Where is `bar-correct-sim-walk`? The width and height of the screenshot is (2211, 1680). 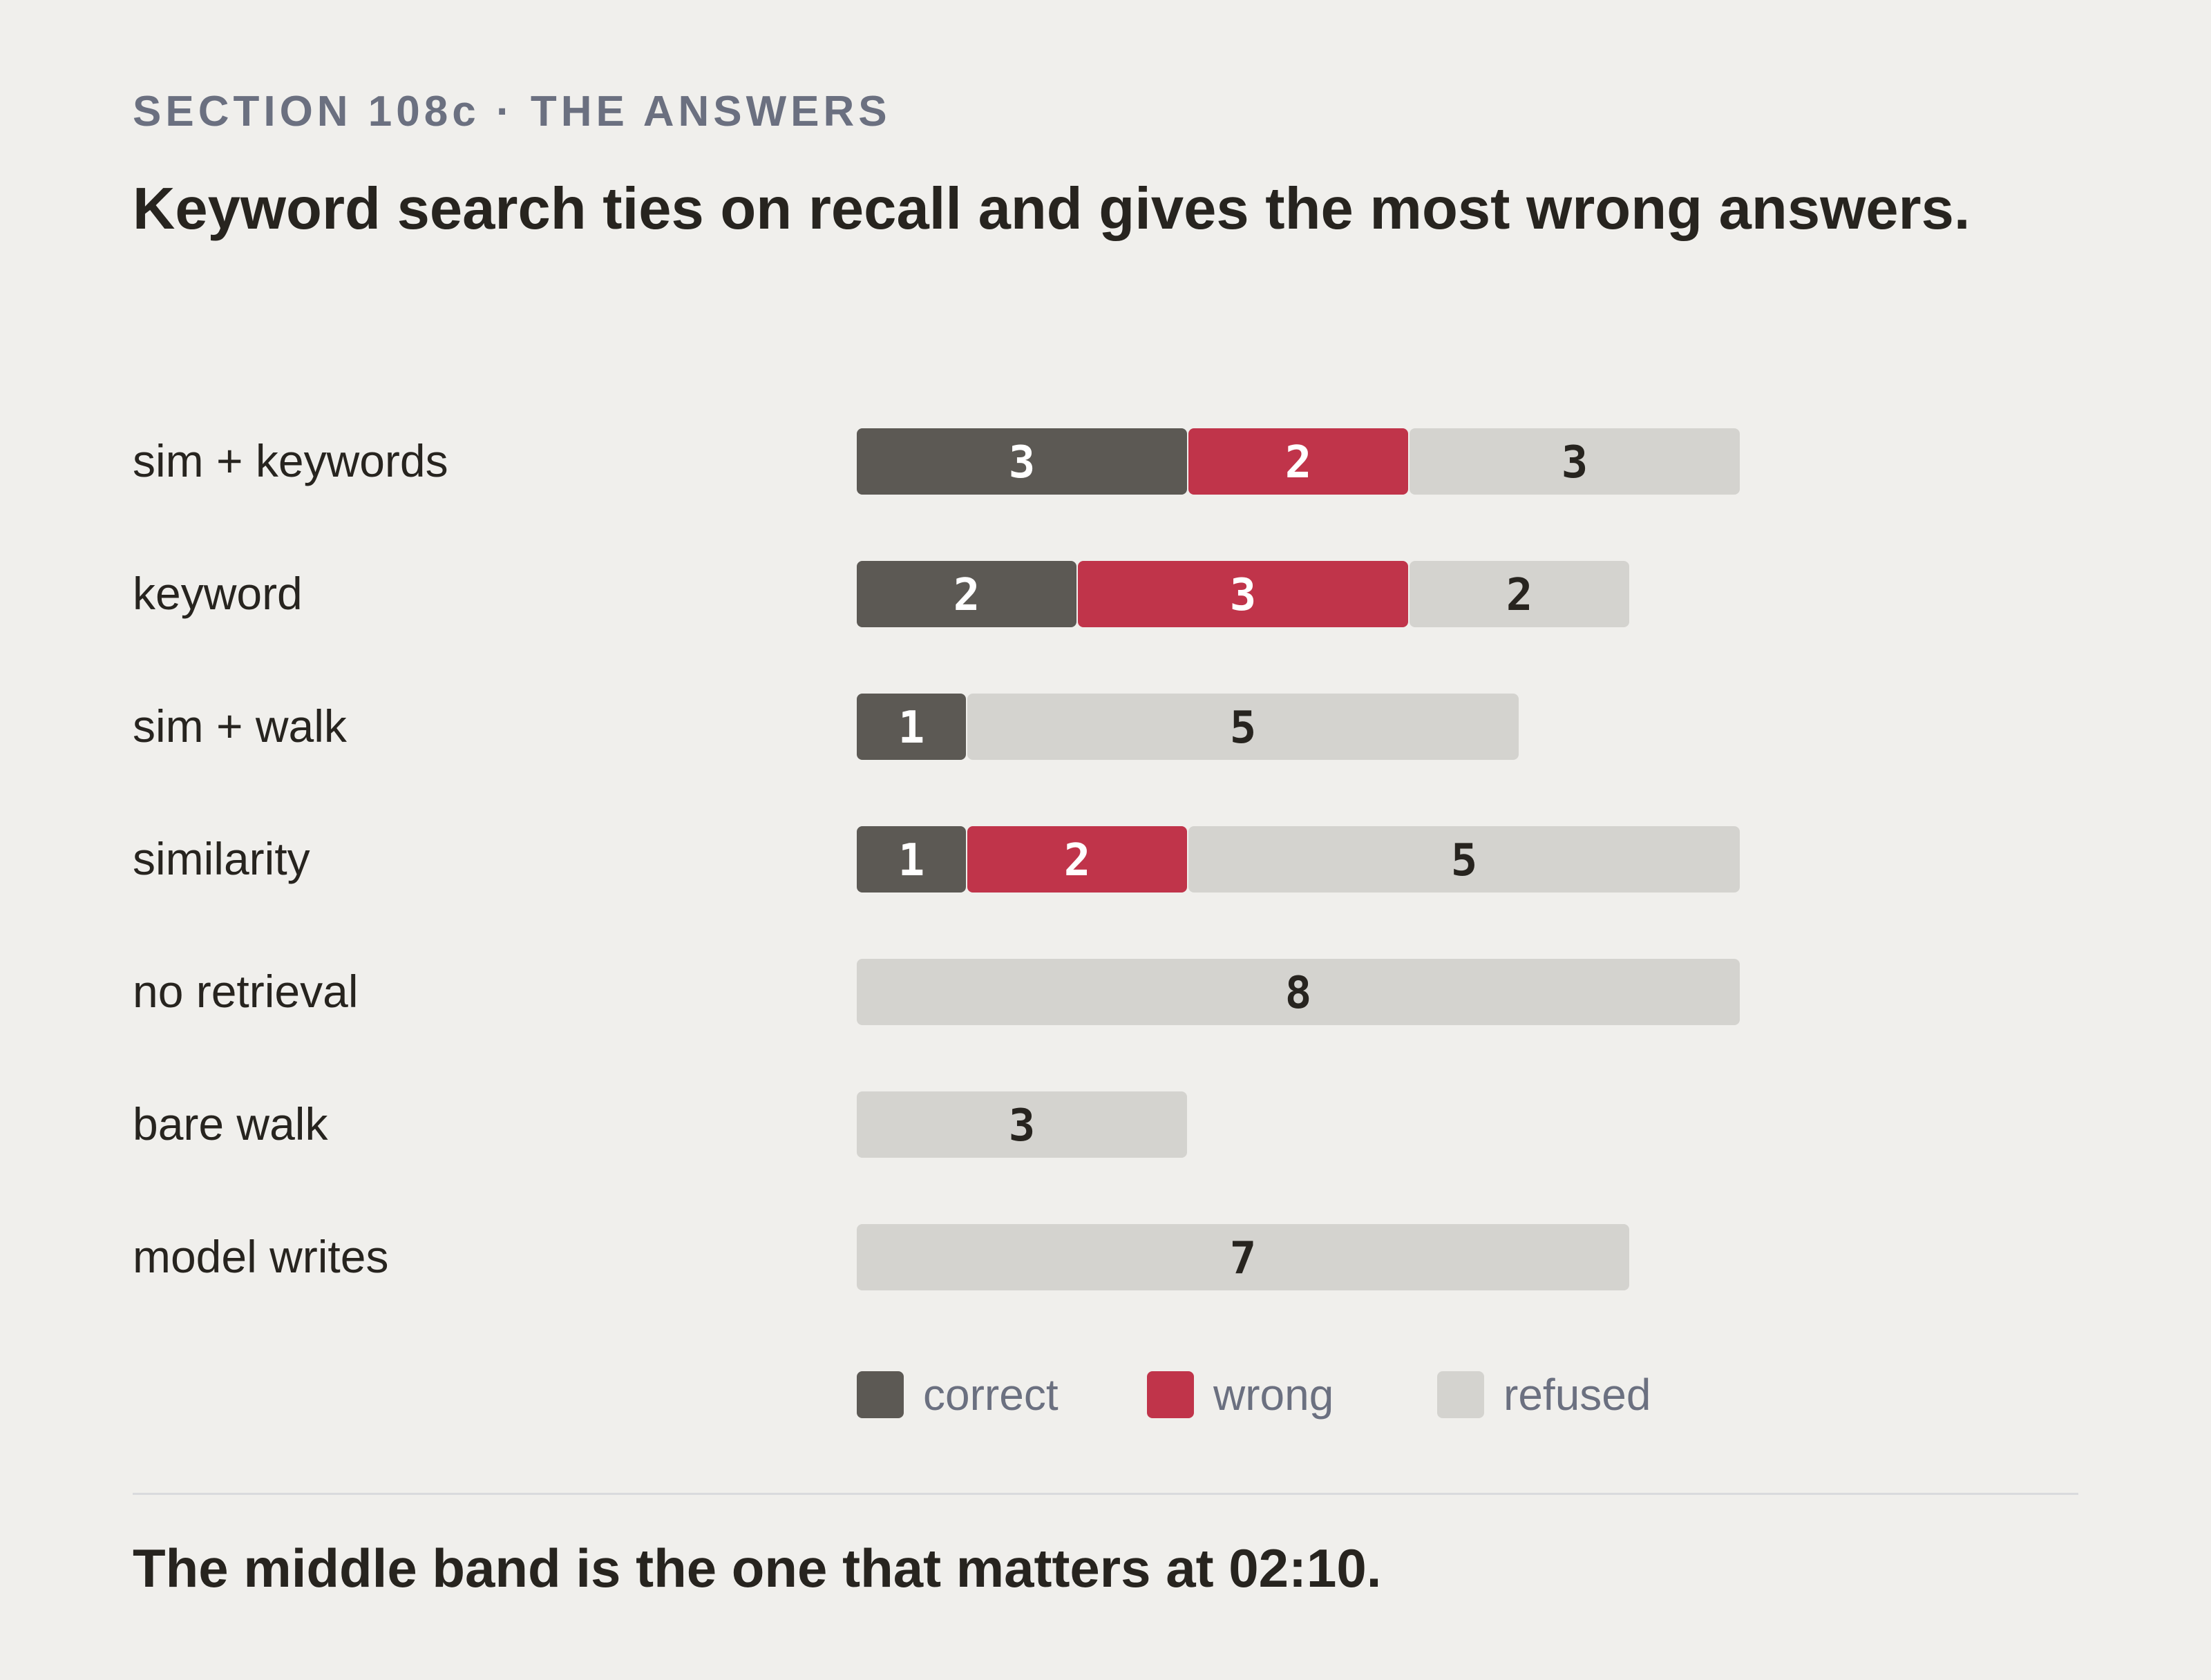 bar-correct-sim-walk is located at coordinates (911, 727).